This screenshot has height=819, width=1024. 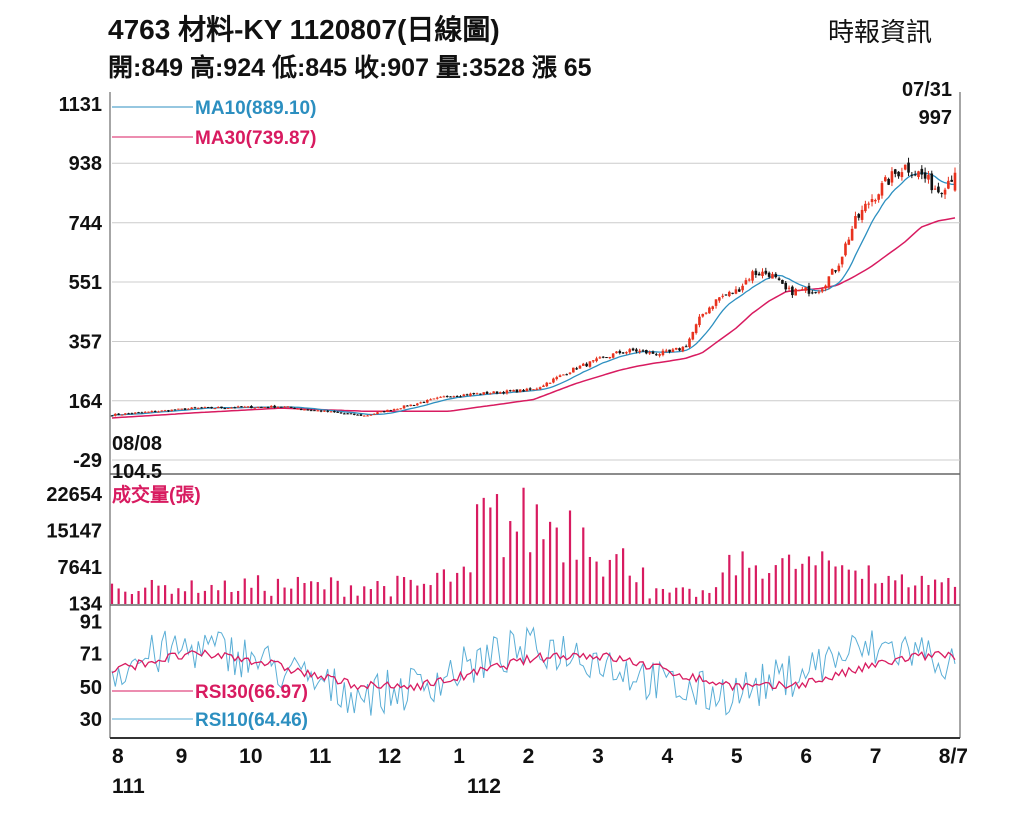 What do you see at coordinates (880, 32) in the screenshot?
I see `source-label: 時報資訊` at bounding box center [880, 32].